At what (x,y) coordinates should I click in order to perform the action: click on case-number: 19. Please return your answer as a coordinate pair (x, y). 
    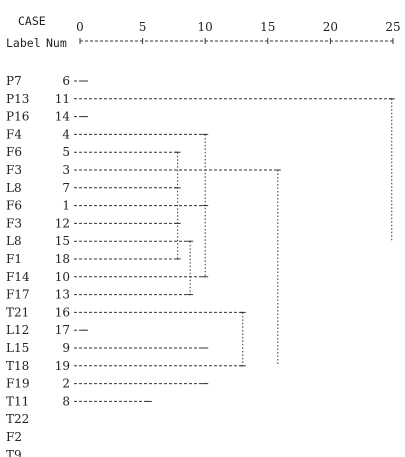
    Looking at the image, I should click on (62, 366).